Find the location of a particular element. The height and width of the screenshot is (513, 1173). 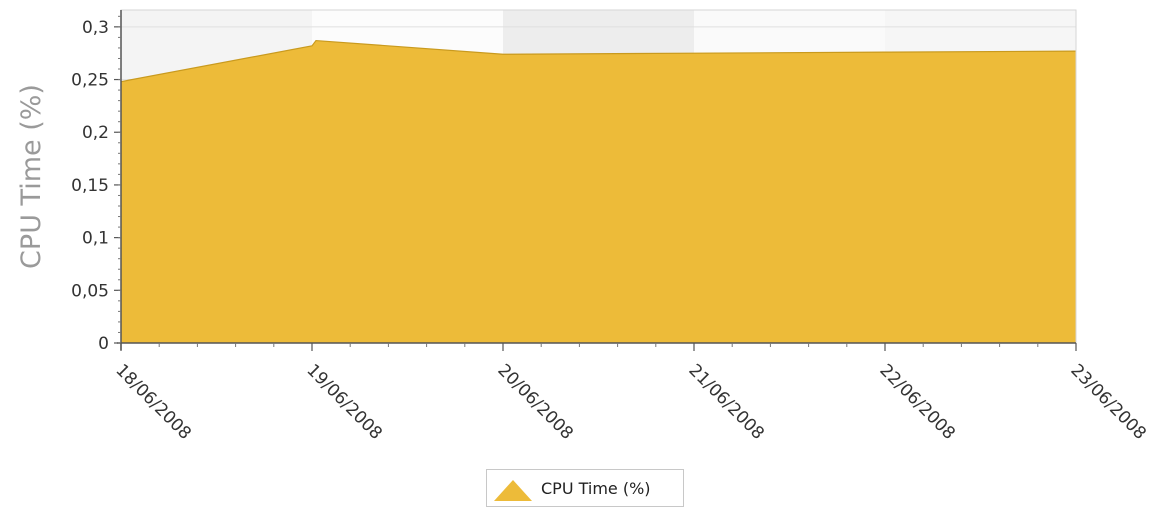

x-tick-label: 19/06/2008 is located at coordinates (343, 401).